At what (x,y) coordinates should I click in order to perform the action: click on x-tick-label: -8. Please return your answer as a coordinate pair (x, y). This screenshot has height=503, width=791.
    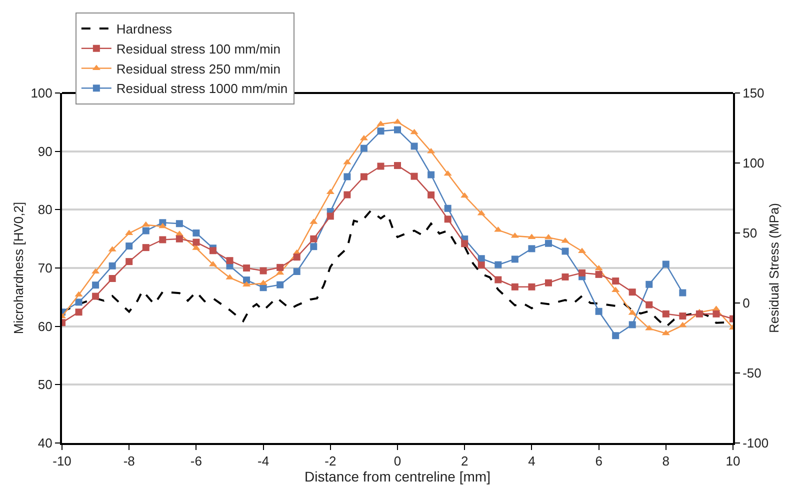
    Looking at the image, I should click on (129, 461).